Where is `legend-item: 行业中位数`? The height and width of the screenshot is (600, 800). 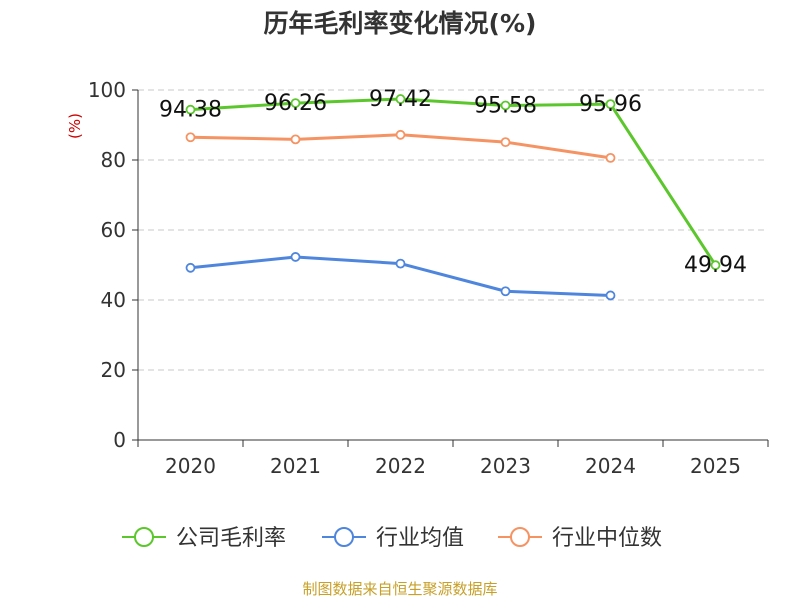
legend-item: 行业中位数 is located at coordinates (580, 538).